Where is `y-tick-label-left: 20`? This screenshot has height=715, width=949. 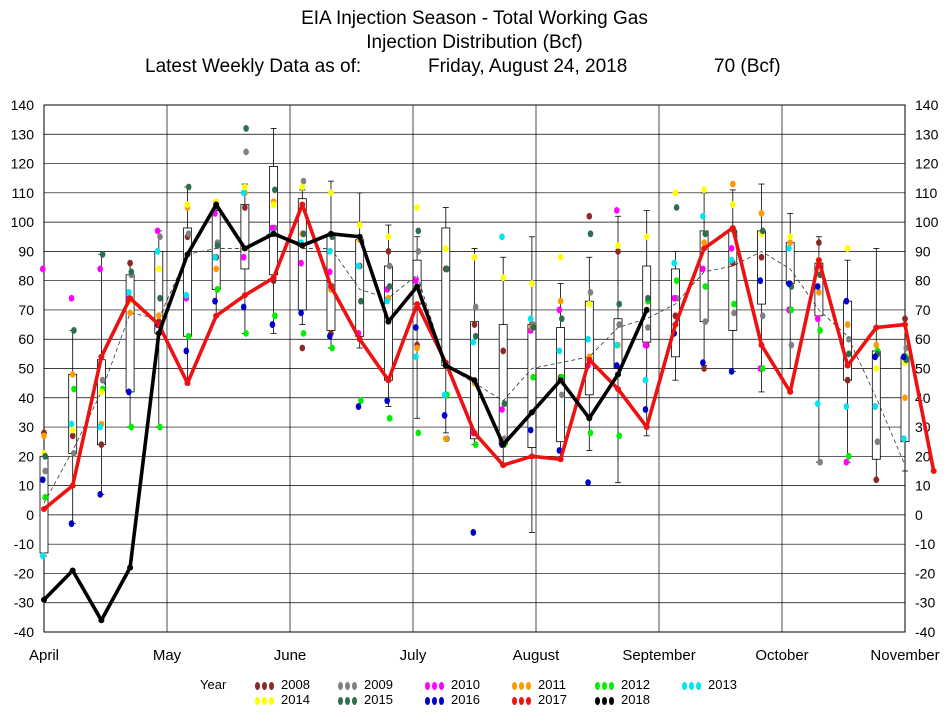 y-tick-label-left: 20 is located at coordinates (26, 456).